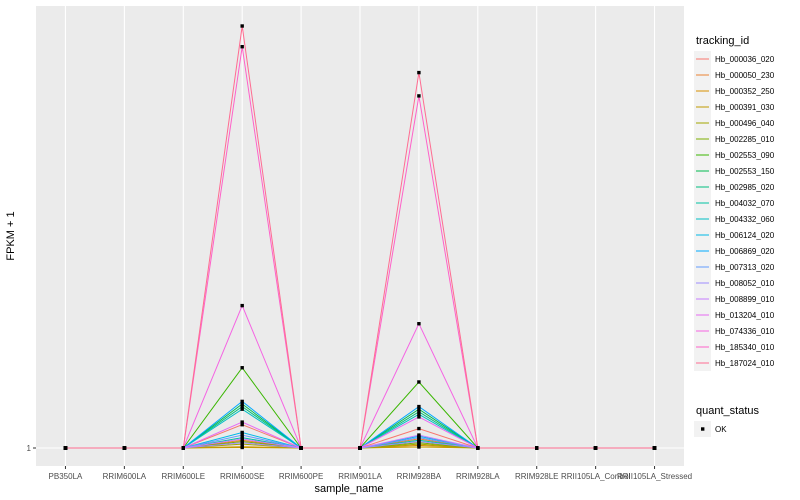 This screenshot has width=800, height=500. What do you see at coordinates (301, 476) in the screenshot?
I see `x-tick-label: RRIM600PE` at bounding box center [301, 476].